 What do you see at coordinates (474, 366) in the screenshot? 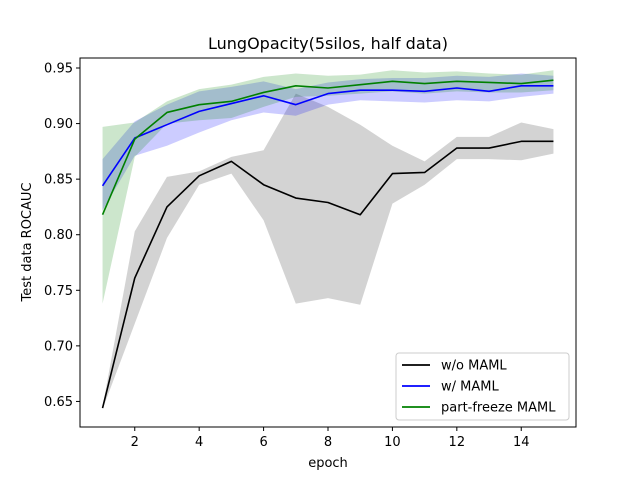
I see `legend-label-w-o-maml: w/o MAML` at bounding box center [474, 366].